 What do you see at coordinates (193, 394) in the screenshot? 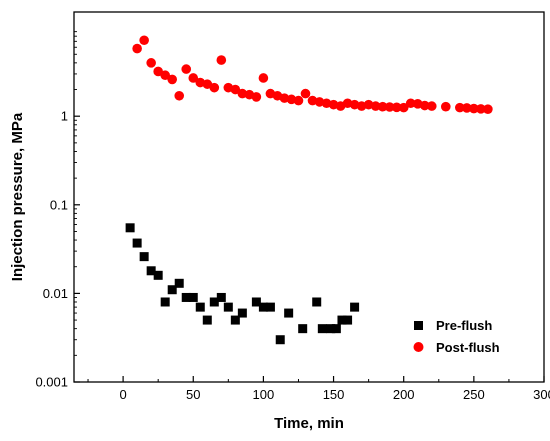
I see `x-tick-label: 50` at bounding box center [193, 394].